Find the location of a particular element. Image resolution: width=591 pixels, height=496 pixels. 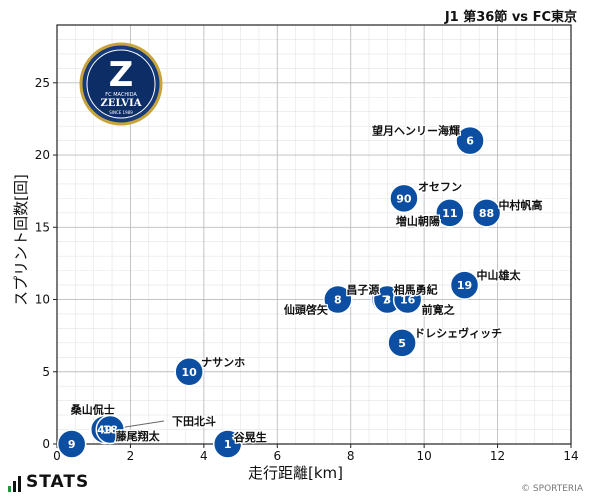

point-number-label: 3 is located at coordinates (388, 300).